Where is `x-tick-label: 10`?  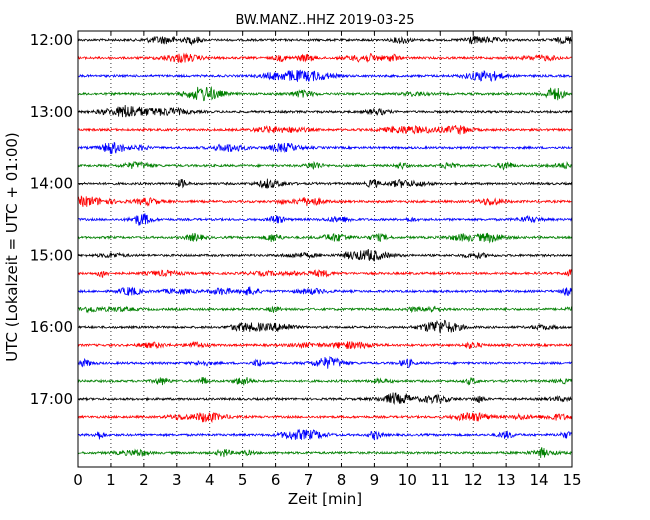
x-tick-label: 10 is located at coordinates (407, 480).